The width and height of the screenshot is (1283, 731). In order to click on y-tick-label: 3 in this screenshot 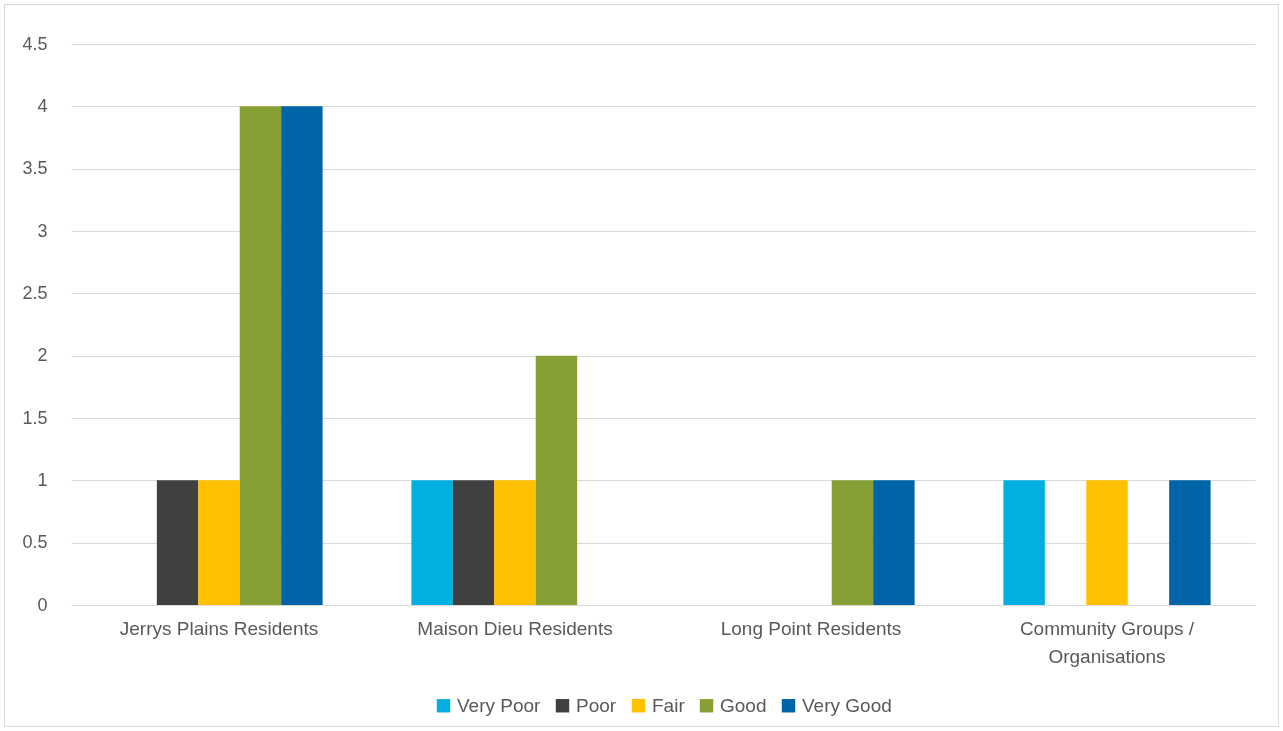, I will do `click(42, 230)`.